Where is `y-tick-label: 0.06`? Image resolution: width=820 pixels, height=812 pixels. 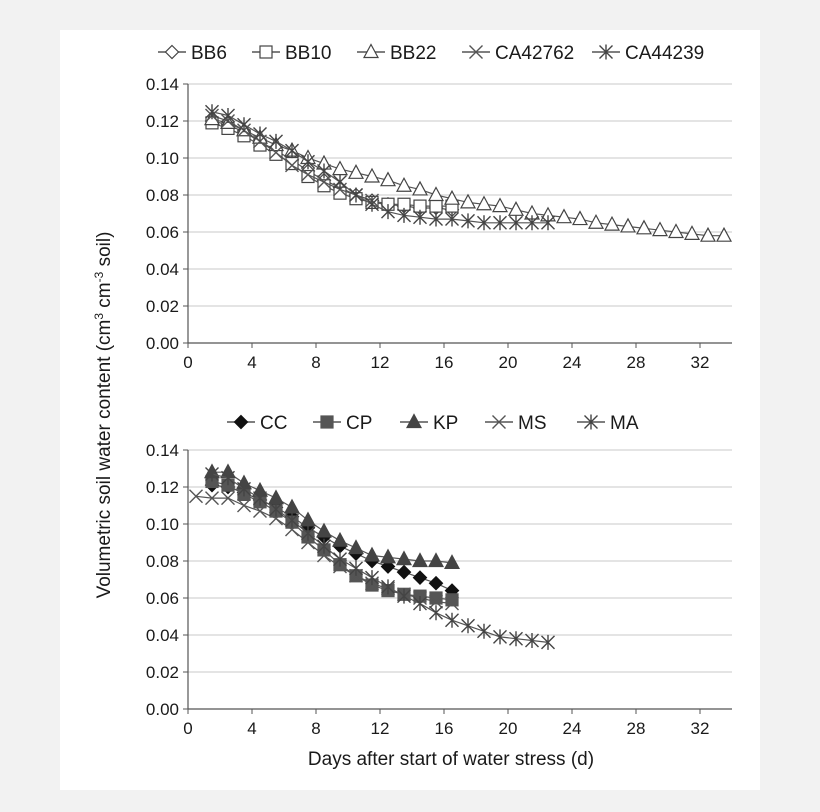 y-tick-label: 0.06 is located at coordinates (162, 598).